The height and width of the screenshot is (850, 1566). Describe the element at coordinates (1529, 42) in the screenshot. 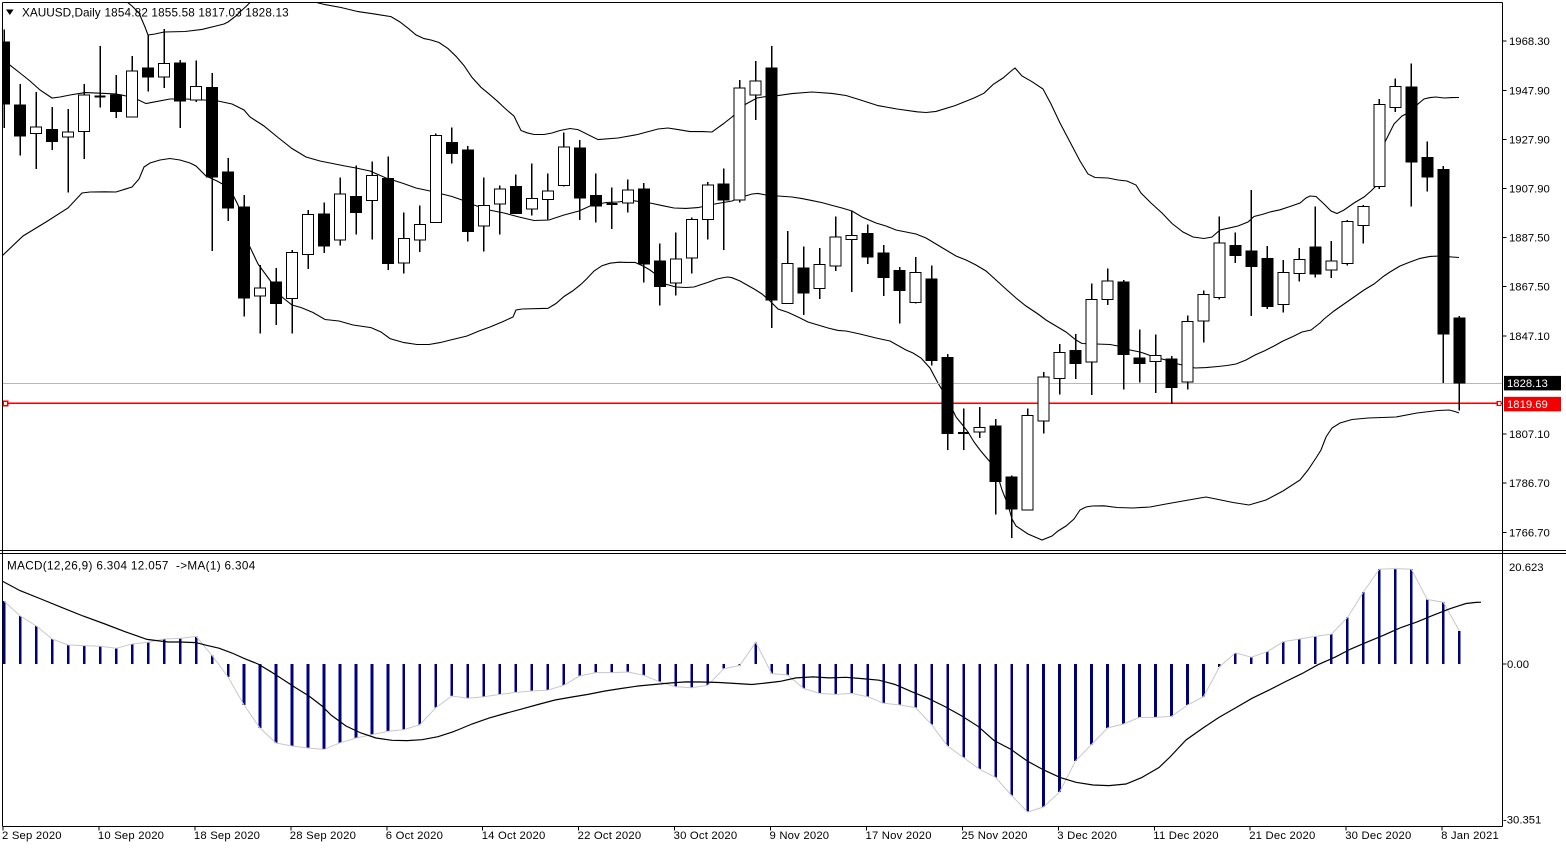

I see `svg-text: 1968.30` at that location.